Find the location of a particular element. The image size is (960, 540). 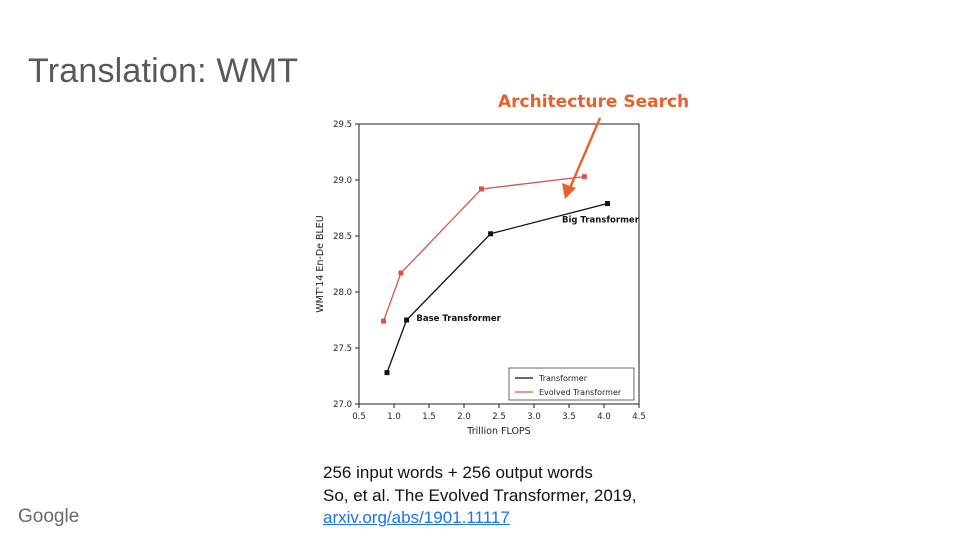

legend-box is located at coordinates (571, 384).